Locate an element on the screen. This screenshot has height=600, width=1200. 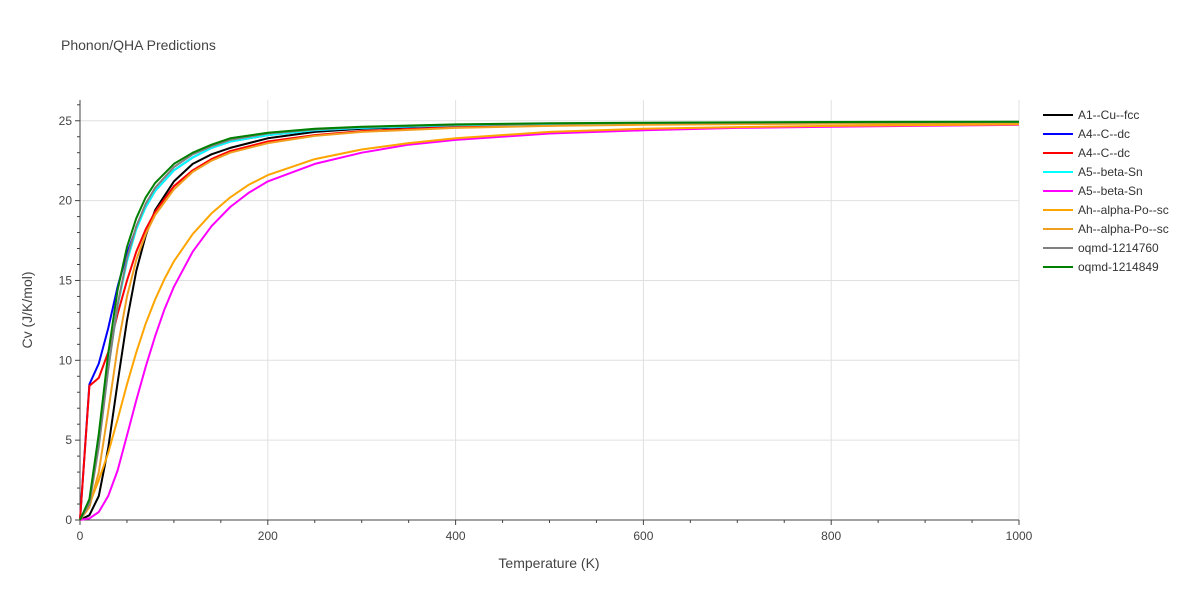
legend-item-6: Ah--alpha-Po--sc is located at coordinates (1106, 210).